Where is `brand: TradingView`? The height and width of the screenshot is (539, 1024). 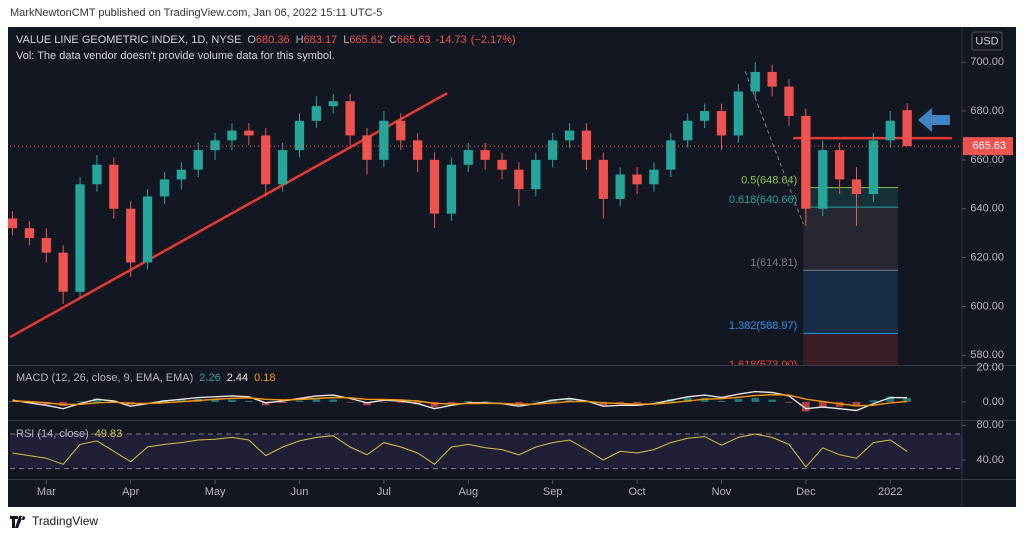 brand: TradingView is located at coordinates (65, 521).